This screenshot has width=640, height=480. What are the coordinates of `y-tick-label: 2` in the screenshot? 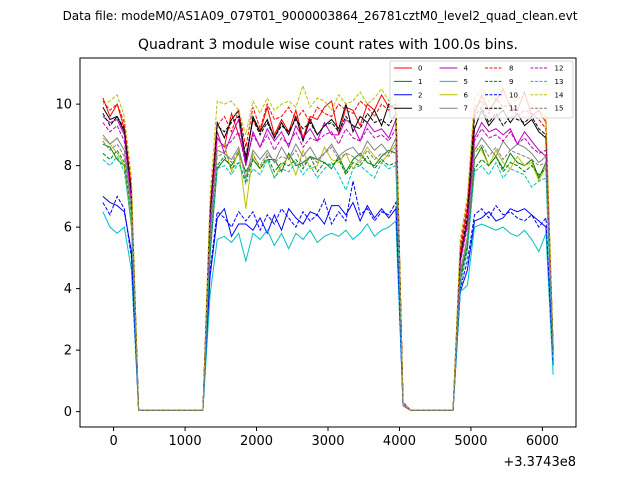 It's located at (68, 351).